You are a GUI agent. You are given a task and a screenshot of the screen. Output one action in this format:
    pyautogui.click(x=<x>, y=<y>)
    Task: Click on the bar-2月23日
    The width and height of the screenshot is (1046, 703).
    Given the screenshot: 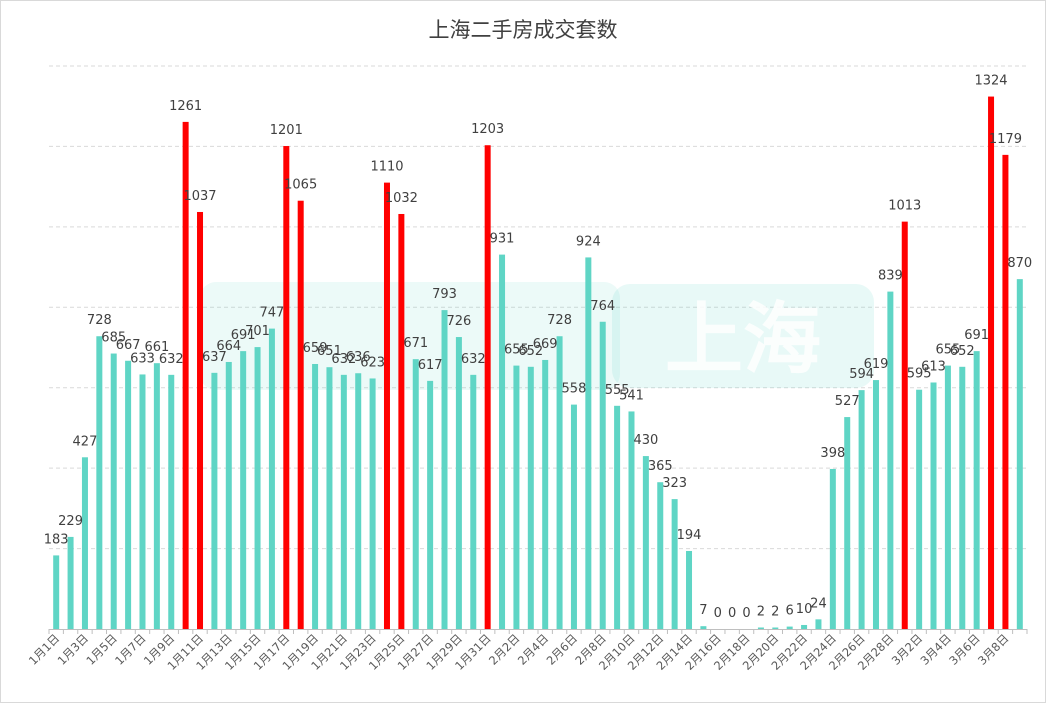 What is the action you would take?
    pyautogui.click(x=818, y=624)
    